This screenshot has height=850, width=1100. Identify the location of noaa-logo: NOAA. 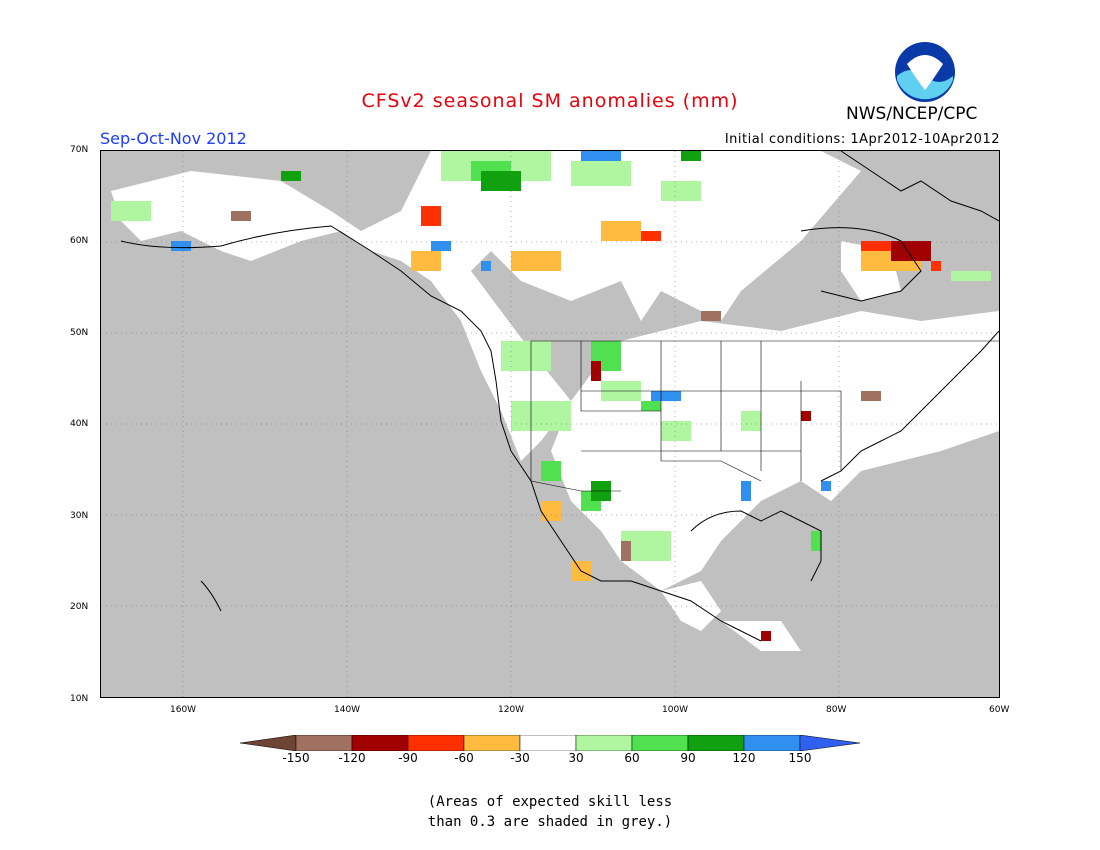
(925, 74).